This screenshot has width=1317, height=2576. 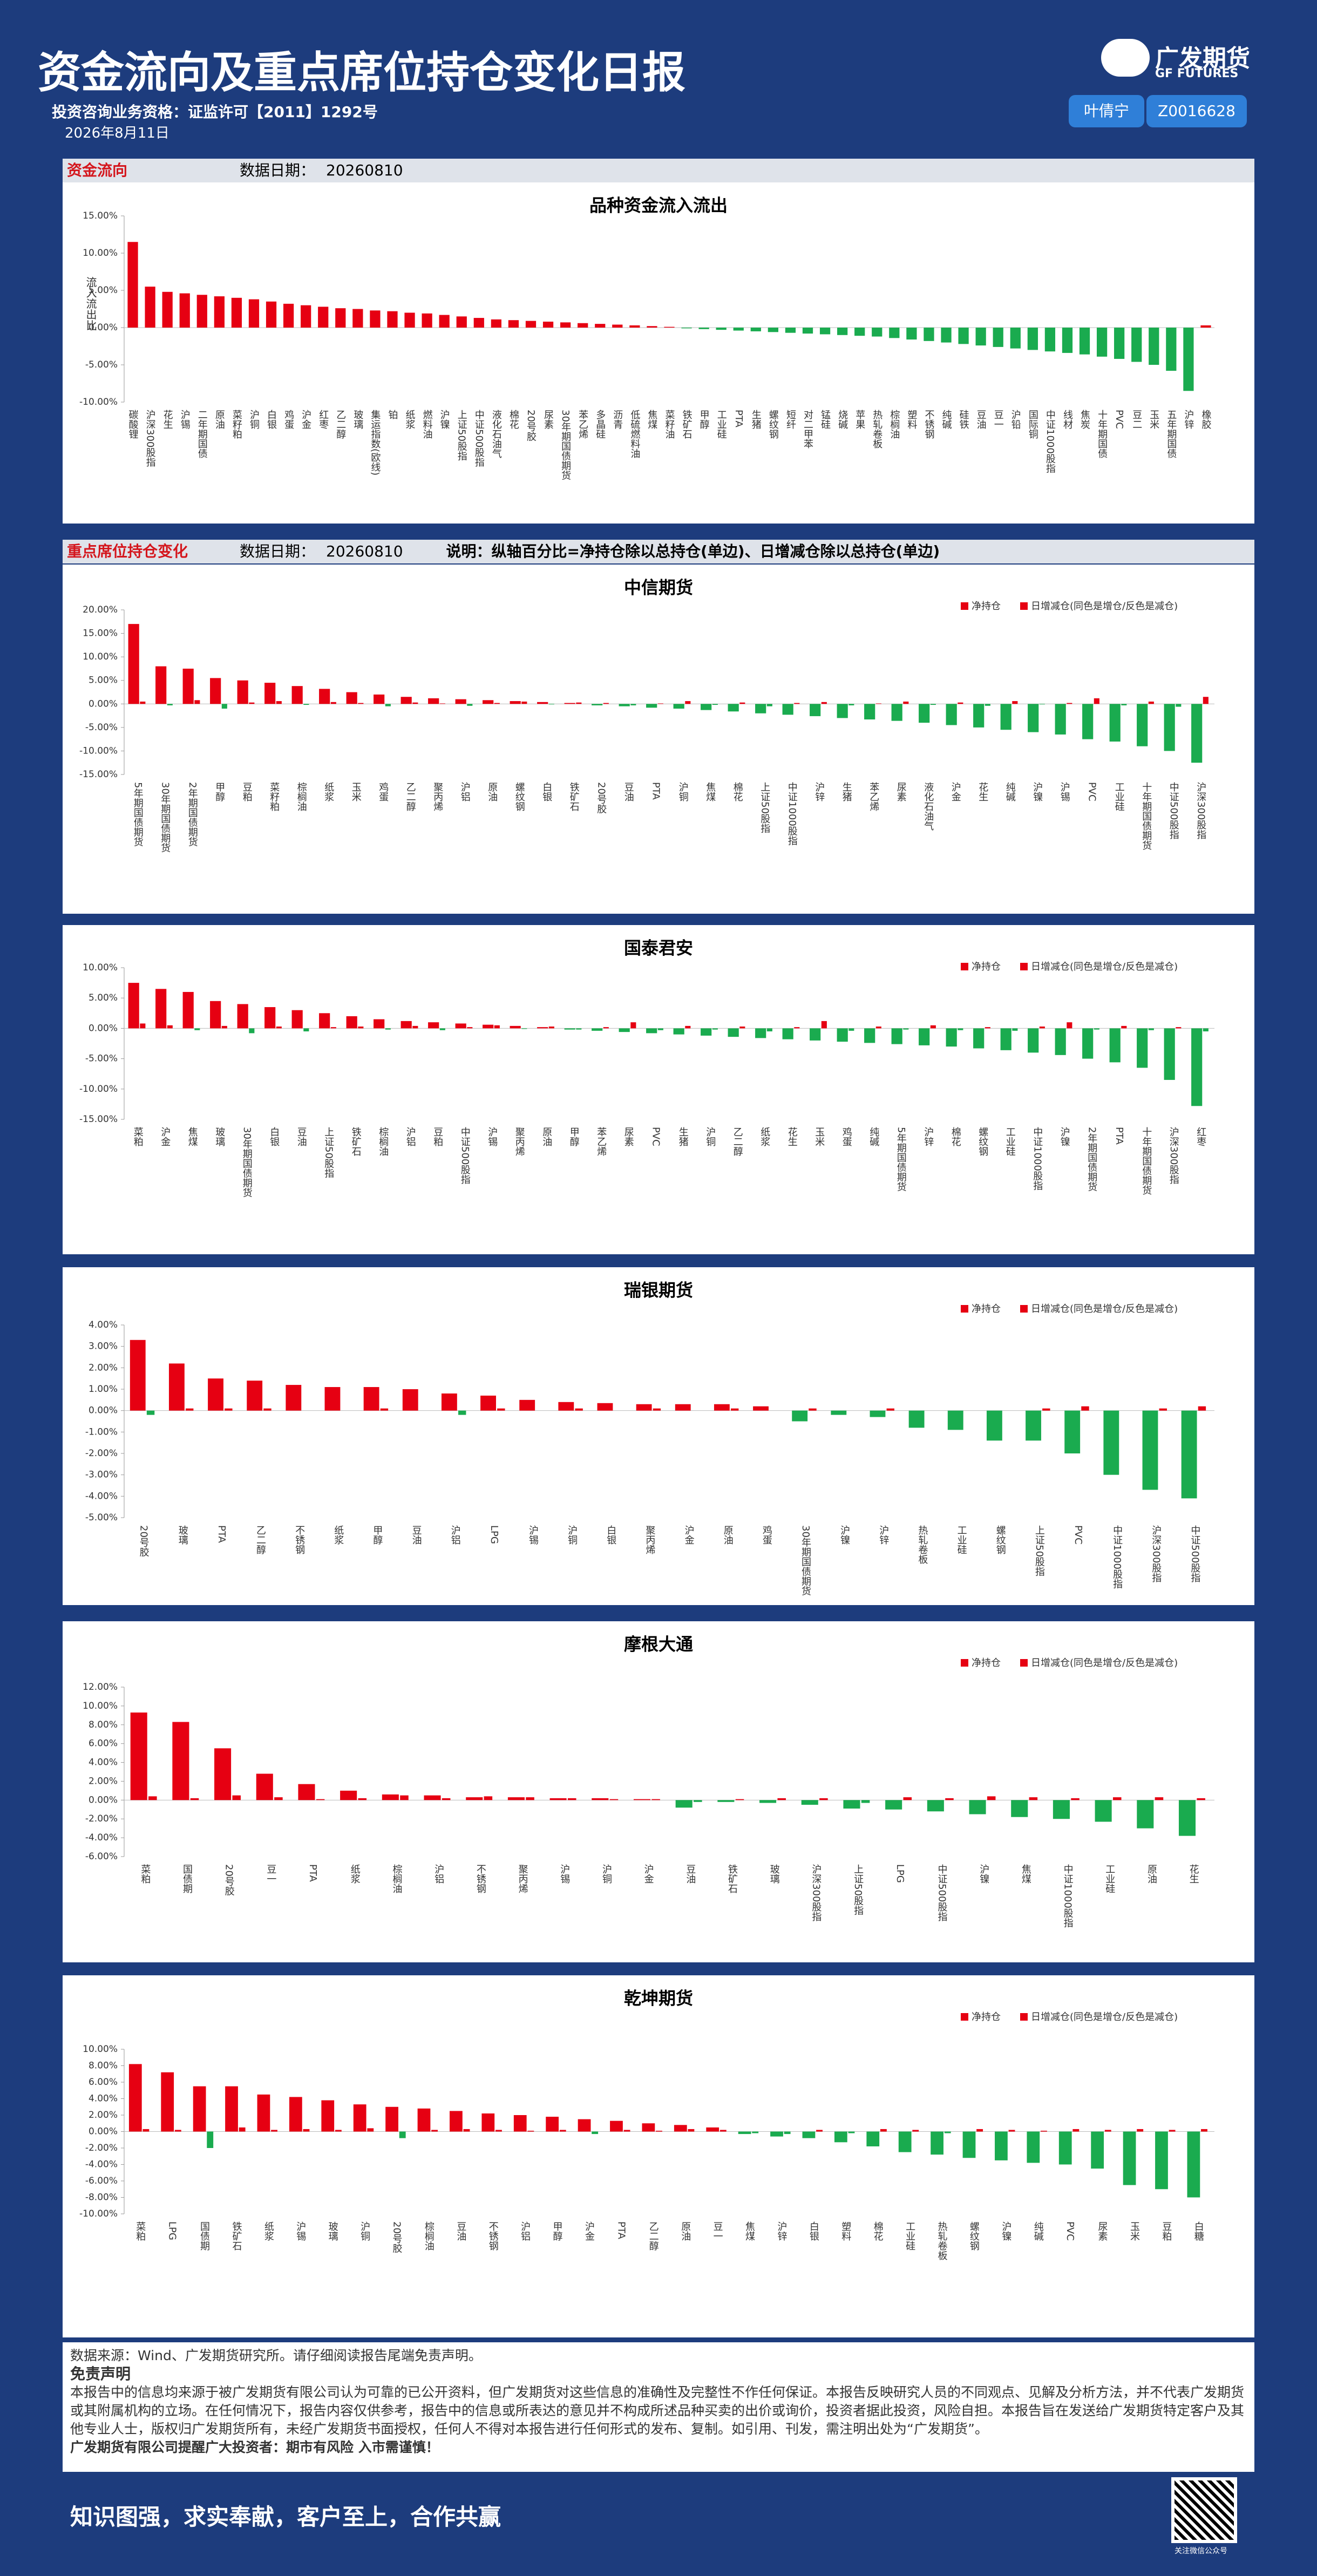 I want to click on x-tick-label: 上证50股指, so click(x=764, y=808).